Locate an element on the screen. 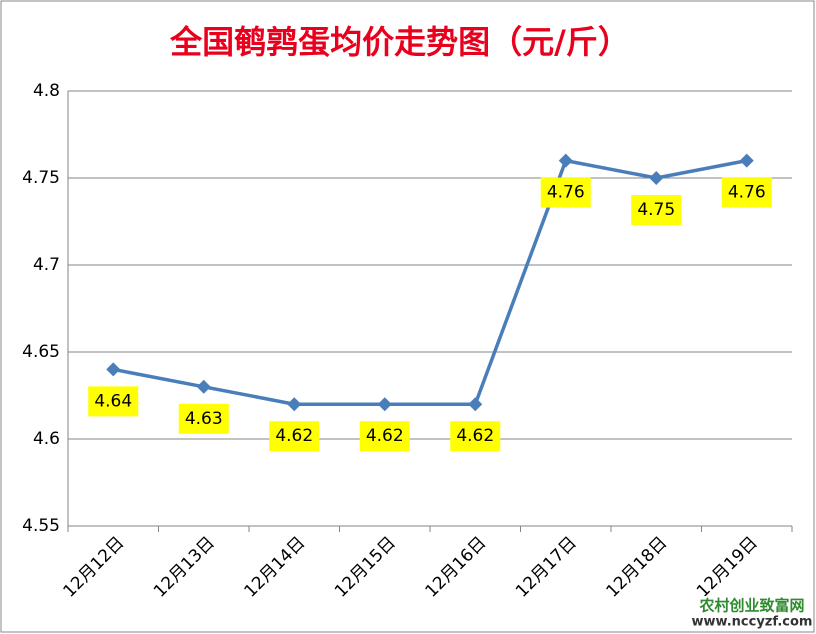 The image size is (816, 634). data-label: 4.64 is located at coordinates (113, 401).